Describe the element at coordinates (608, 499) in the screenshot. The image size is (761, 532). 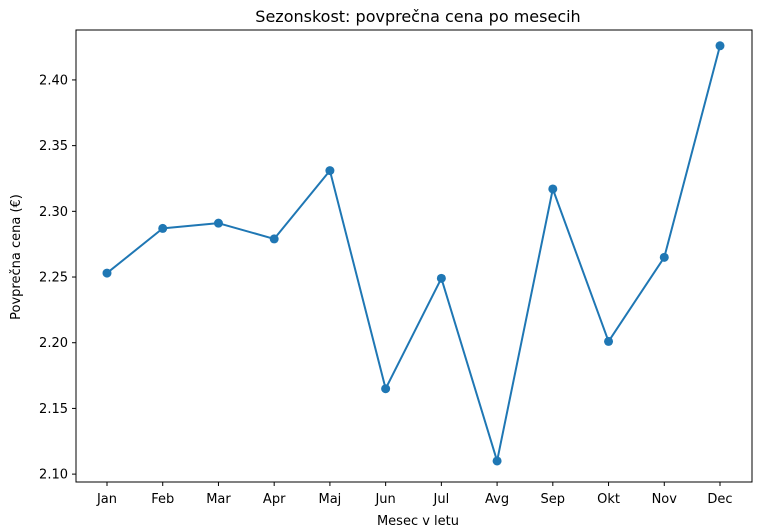
I see `x-tick-label: Okt` at that location.